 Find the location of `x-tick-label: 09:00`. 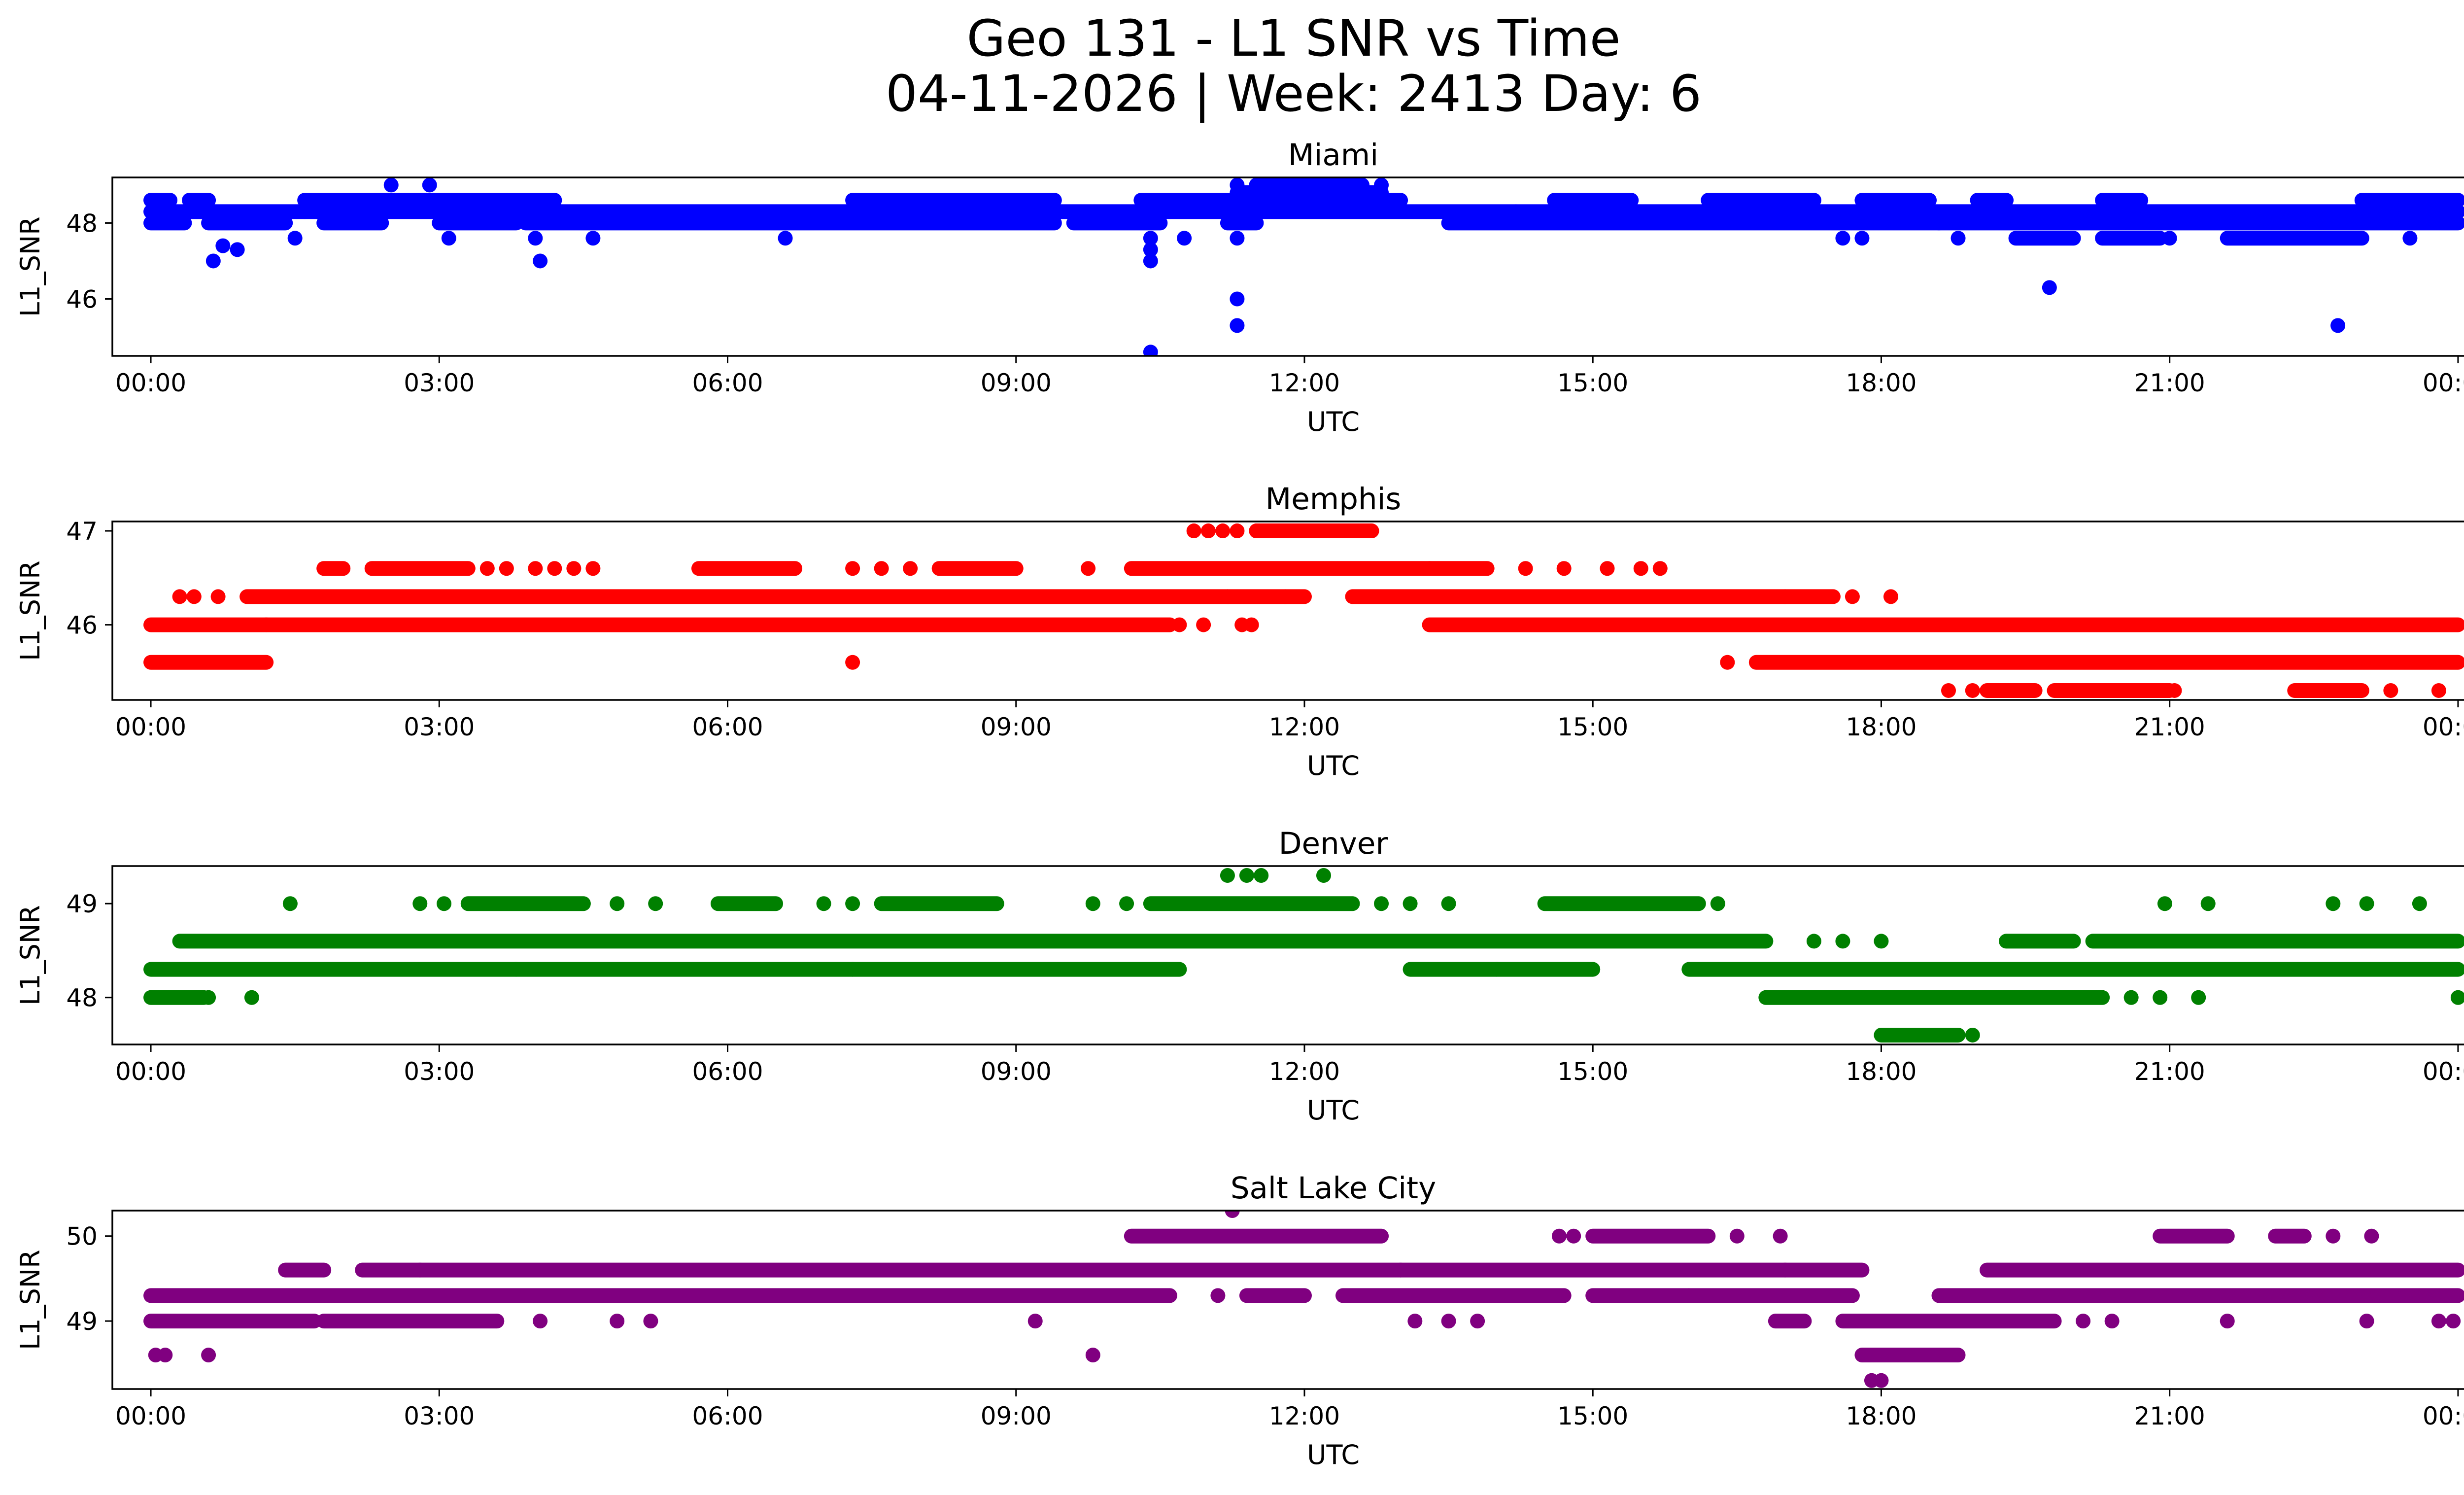

x-tick-label: 09:00 is located at coordinates (1016, 1416).